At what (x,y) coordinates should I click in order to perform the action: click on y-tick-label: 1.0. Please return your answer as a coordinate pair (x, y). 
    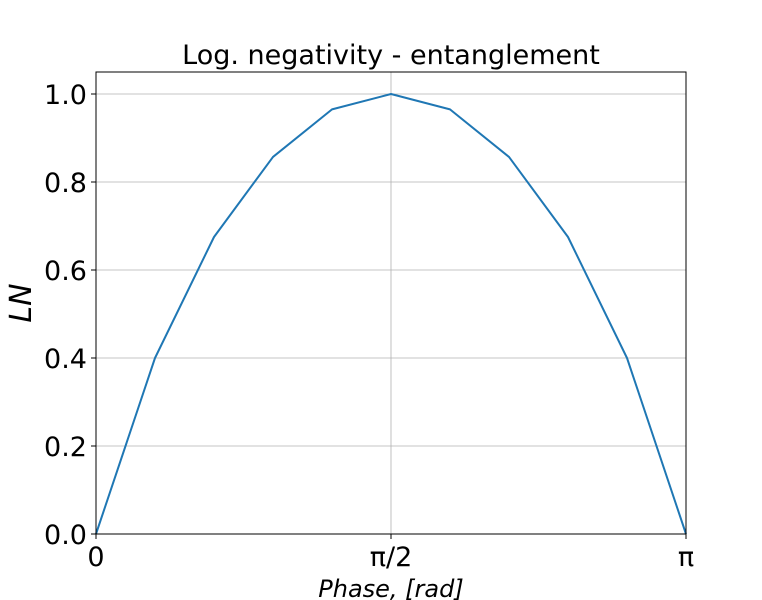
    Looking at the image, I should click on (65, 95).